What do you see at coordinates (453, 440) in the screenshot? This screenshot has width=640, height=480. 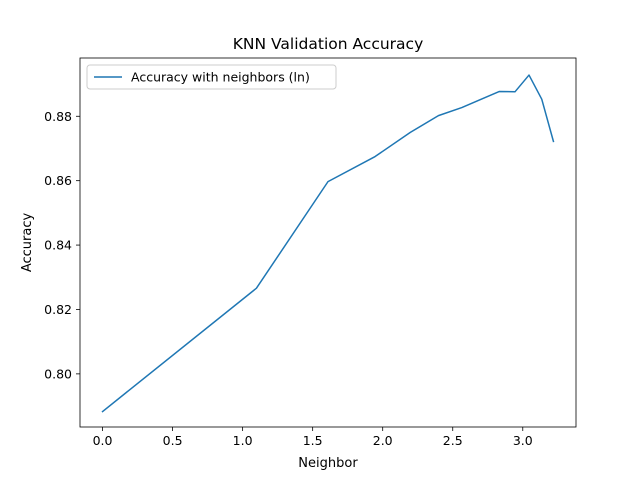 I see `x-tick-label: 2.5` at bounding box center [453, 440].